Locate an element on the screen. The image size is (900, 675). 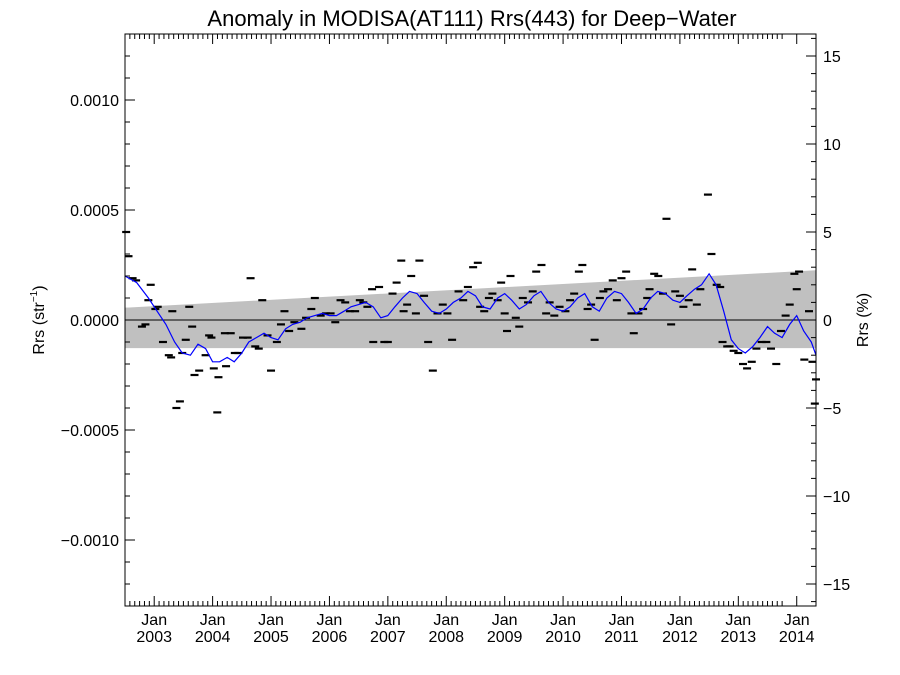
x-tick-label-year: 2009 is located at coordinates (505, 637).